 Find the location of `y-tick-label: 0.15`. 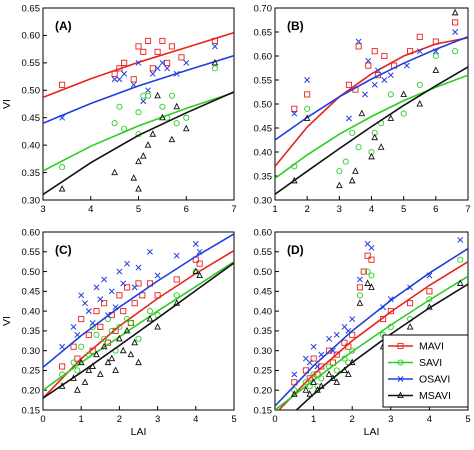

y-tick-label: 0.15 is located at coordinates (31, 410).